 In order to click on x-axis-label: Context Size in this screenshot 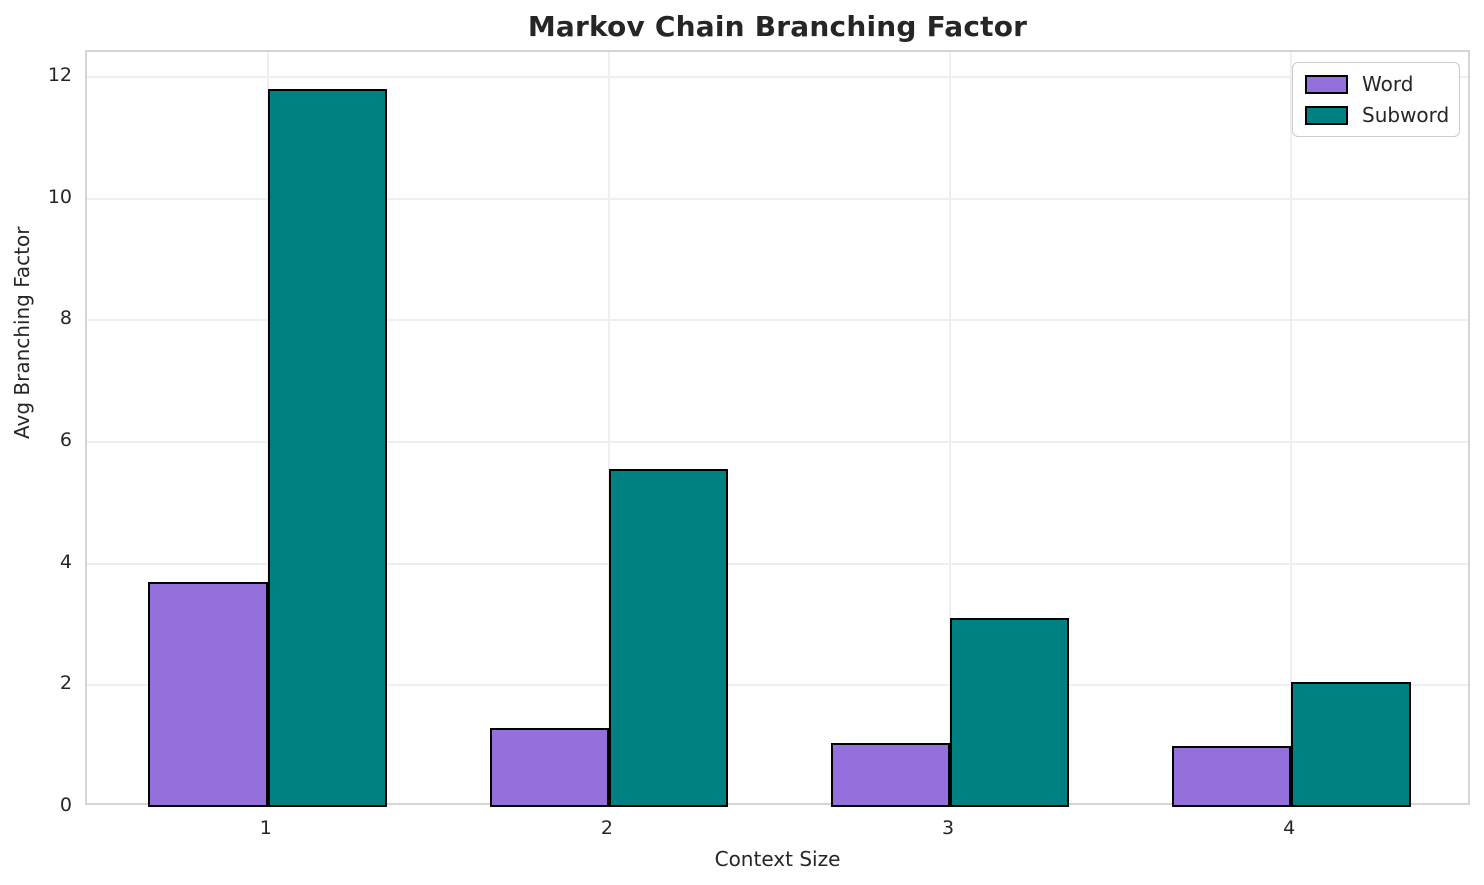, I will do `click(777, 859)`.